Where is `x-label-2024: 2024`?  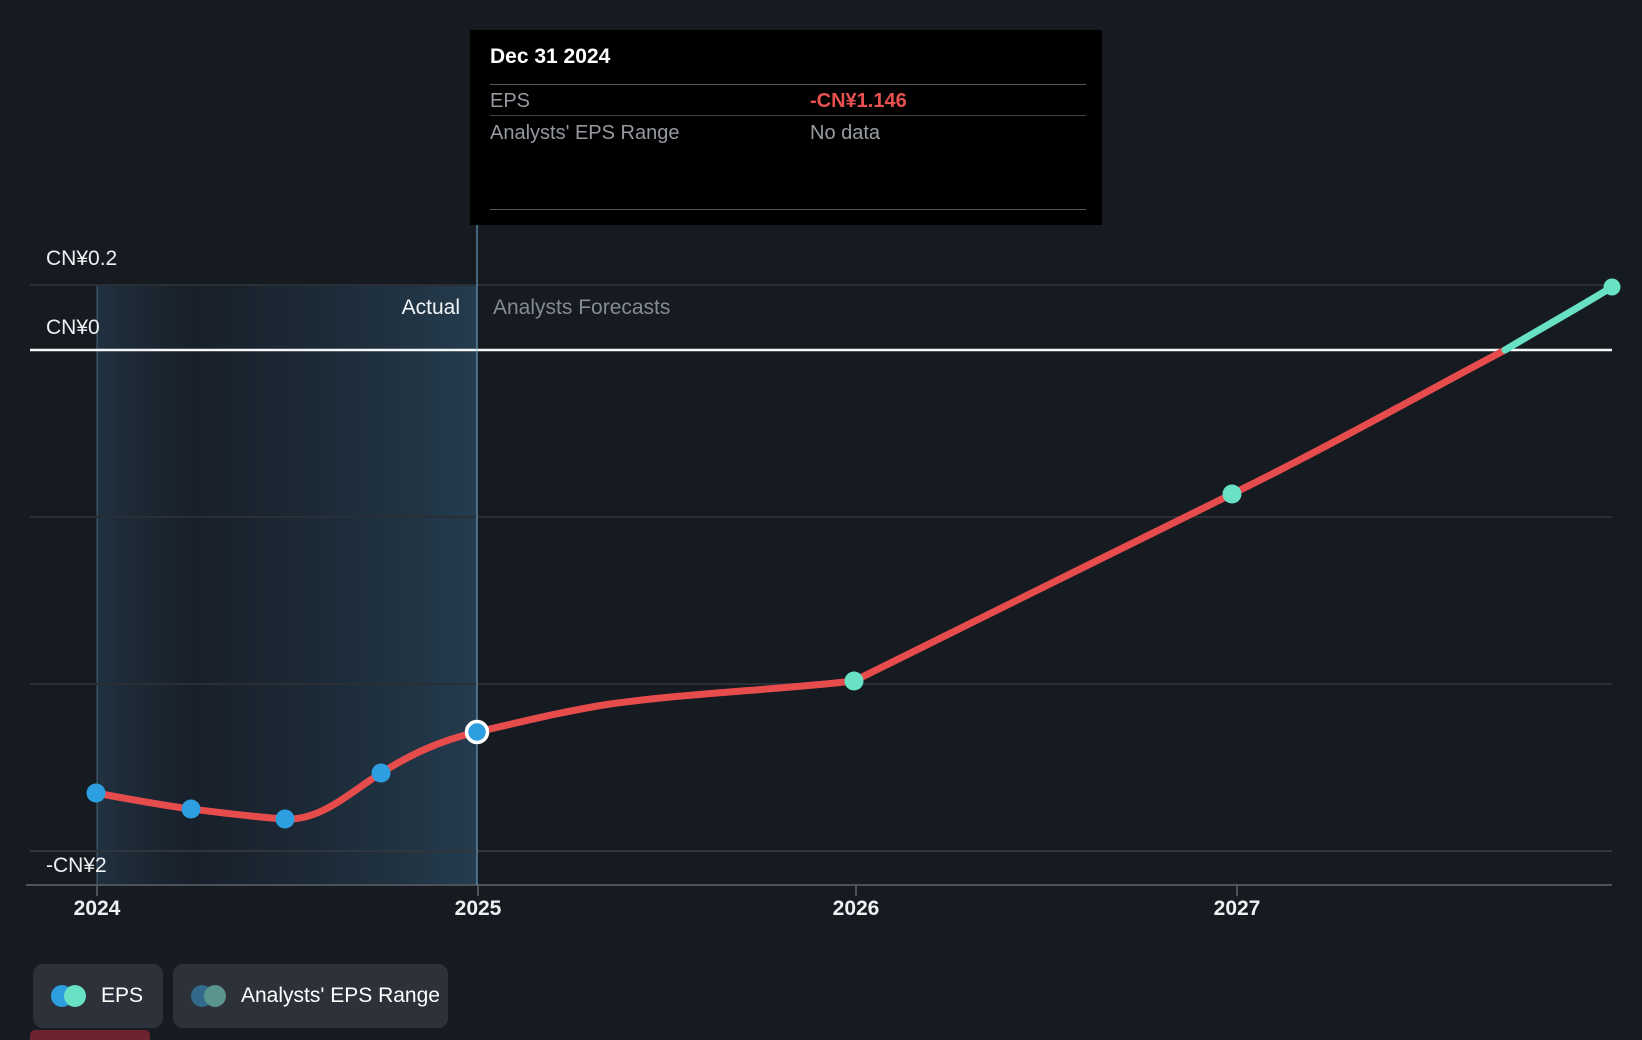 x-label-2024: 2024 is located at coordinates (97, 908).